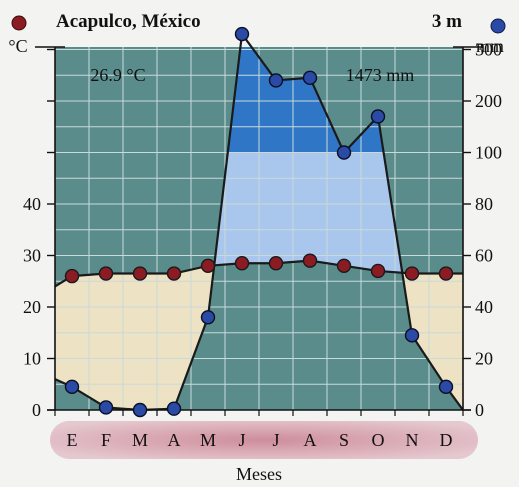 The image size is (519, 487). I want to click on right-tick-label: 0, so click(479, 410).